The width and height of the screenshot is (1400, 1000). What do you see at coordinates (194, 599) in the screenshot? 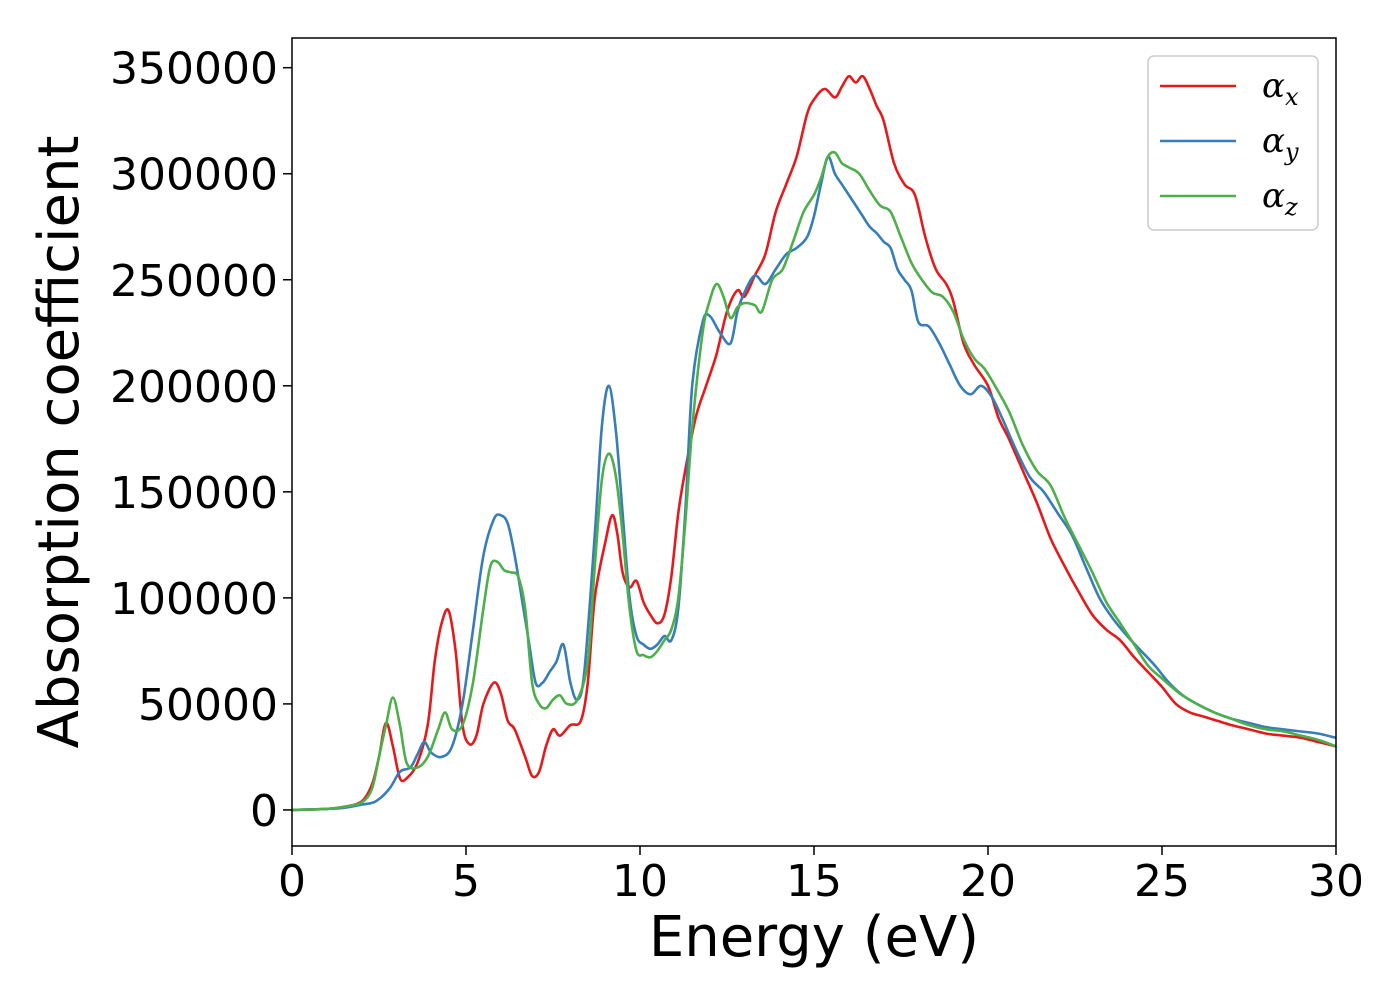
I see `y-tick-label: 100000` at bounding box center [194, 599].